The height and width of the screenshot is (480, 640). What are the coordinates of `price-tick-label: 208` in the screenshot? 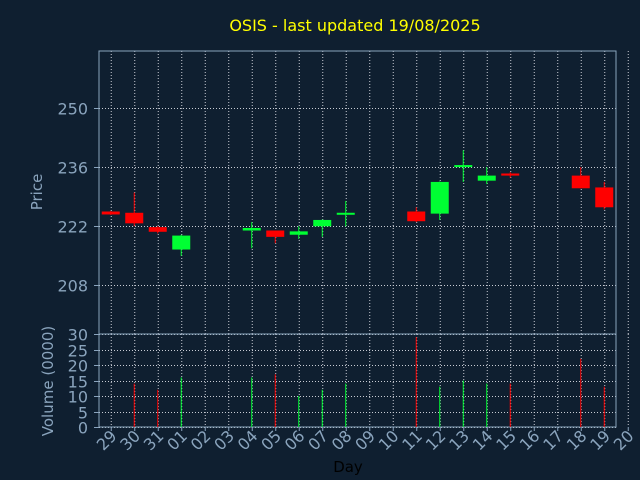 It's located at (72, 286).